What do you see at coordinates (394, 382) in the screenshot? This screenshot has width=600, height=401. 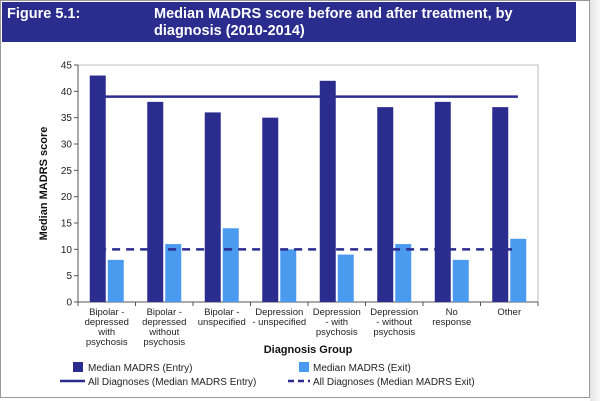 I see `legend-label-ref-exit: All Diagnoses (Median MADRS Exit)` at bounding box center [394, 382].